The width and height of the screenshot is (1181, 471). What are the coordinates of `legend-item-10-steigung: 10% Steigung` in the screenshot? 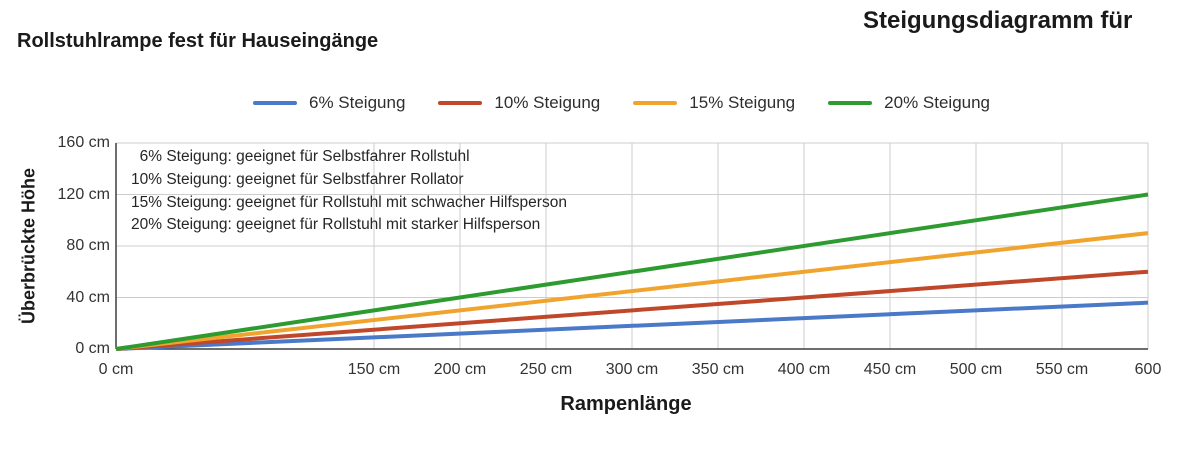 It's located at (519, 103).